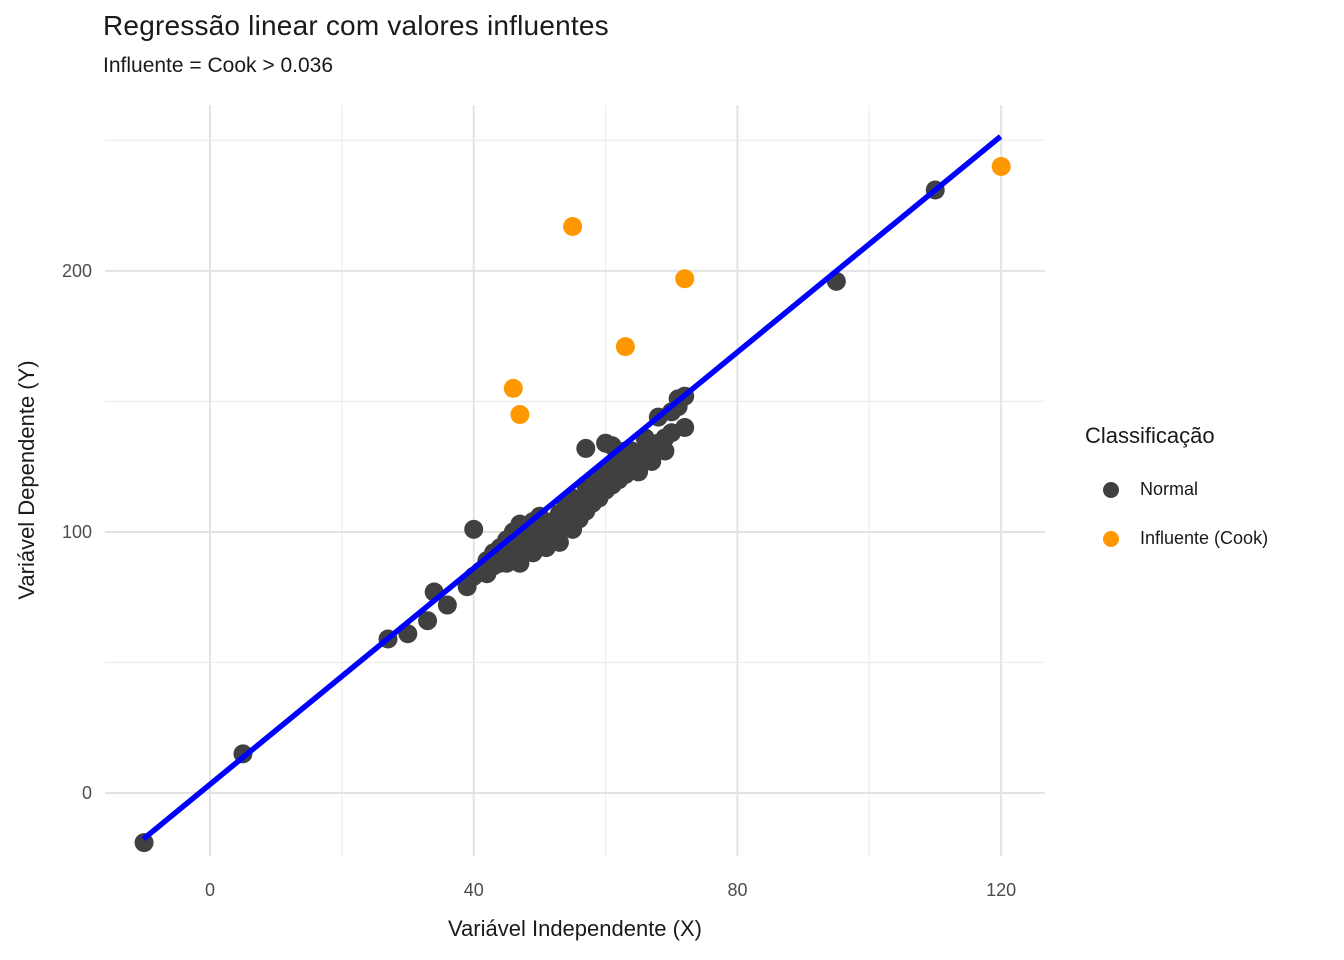  What do you see at coordinates (87, 793) in the screenshot?
I see `y-tick-label: 0` at bounding box center [87, 793].